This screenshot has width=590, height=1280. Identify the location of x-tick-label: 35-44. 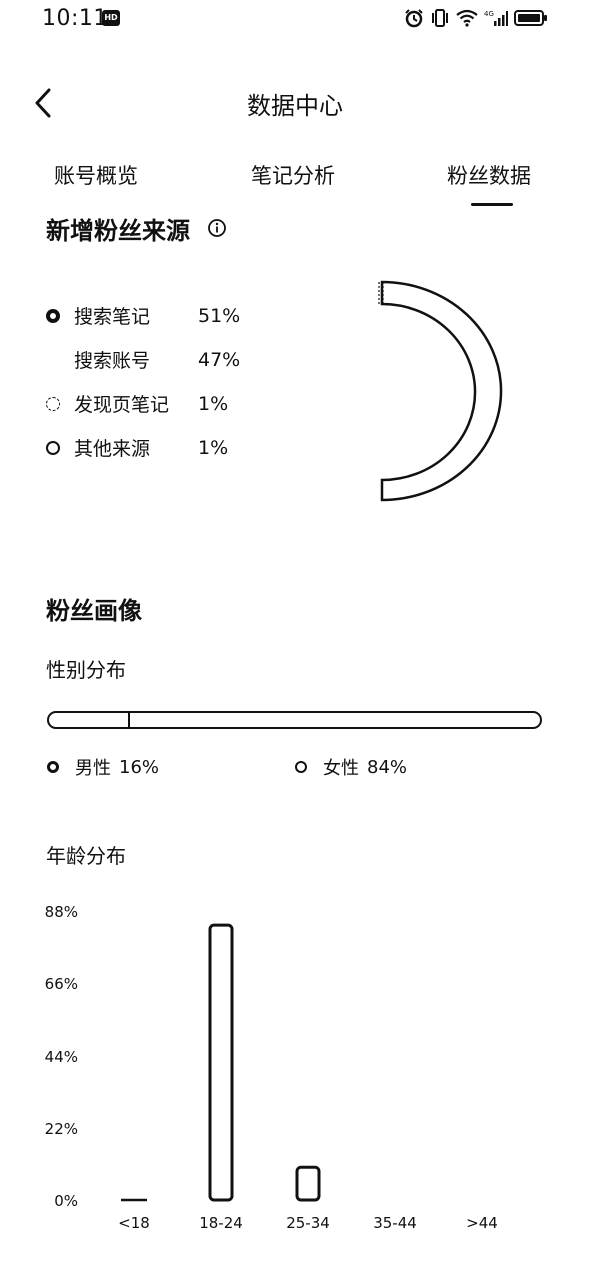
(395, 1223).